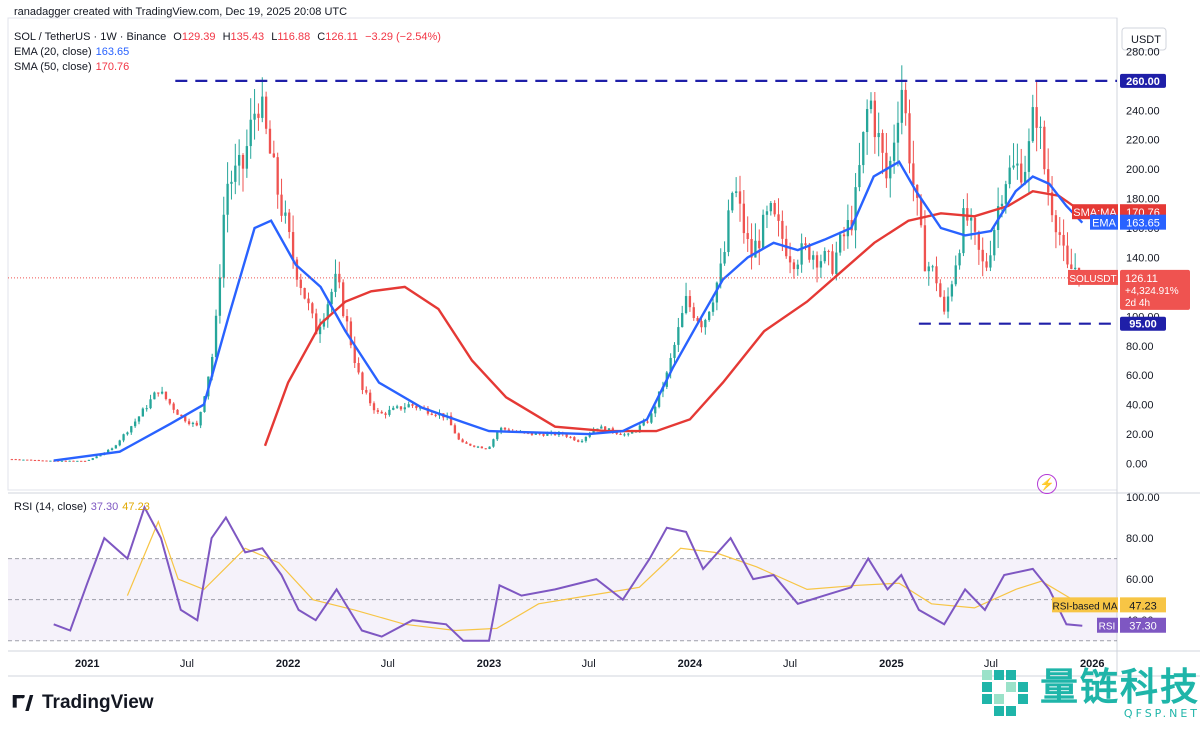  Describe the element at coordinates (72, 67) in the screenshot. I see `sma-legend: SMA (50, close) 170.76` at that location.